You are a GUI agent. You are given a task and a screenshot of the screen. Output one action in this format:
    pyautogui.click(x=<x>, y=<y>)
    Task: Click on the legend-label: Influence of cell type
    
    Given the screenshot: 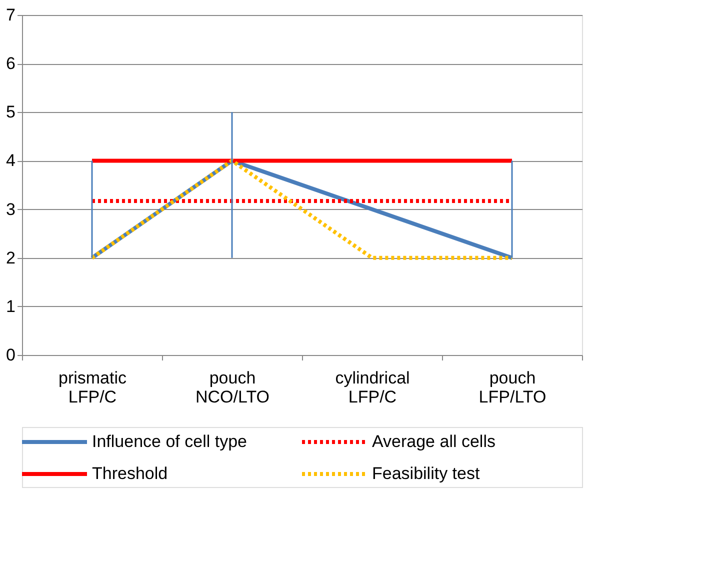 What is the action you would take?
    pyautogui.click(x=169, y=441)
    